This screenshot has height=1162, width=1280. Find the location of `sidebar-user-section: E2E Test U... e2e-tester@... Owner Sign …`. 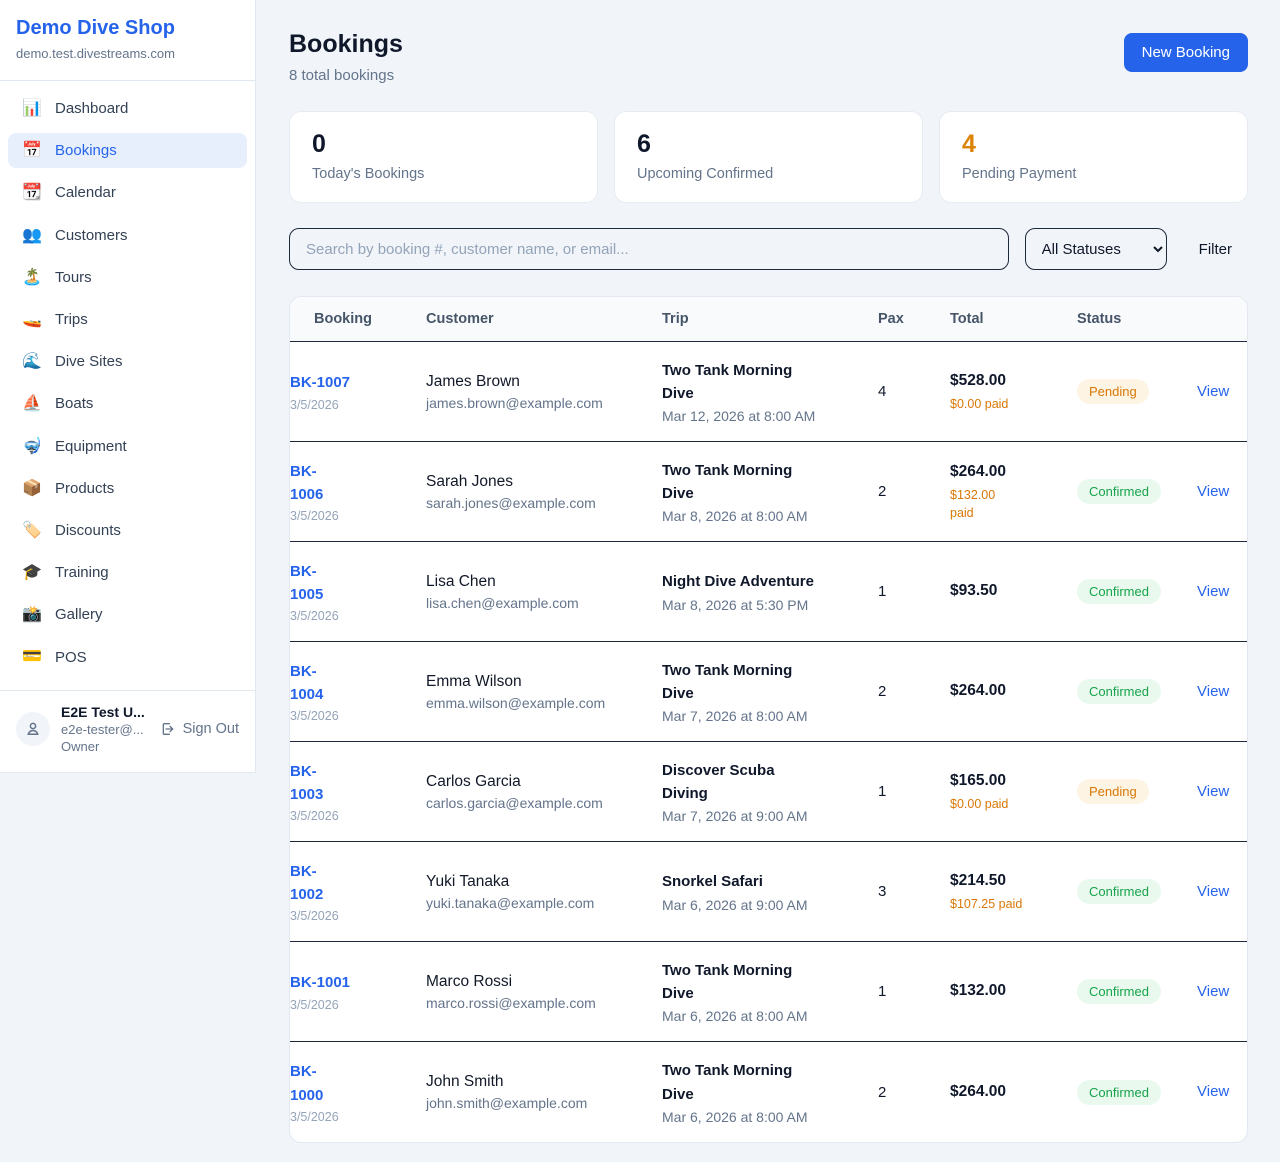

sidebar-user-section: E2E Test U... e2e-tester@... Owner Sign … is located at coordinates (127, 730).